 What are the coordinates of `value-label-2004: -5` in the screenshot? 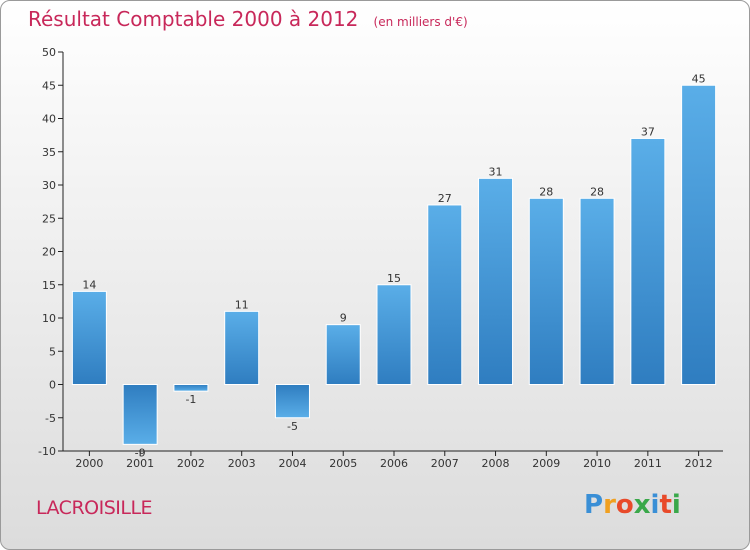 It's located at (292, 426).